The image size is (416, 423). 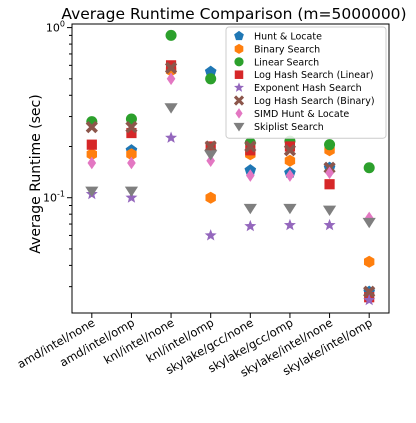 What do you see at coordinates (314, 101) in the screenshot?
I see `legend-label: Log Hash Search (Binary)` at bounding box center [314, 101].